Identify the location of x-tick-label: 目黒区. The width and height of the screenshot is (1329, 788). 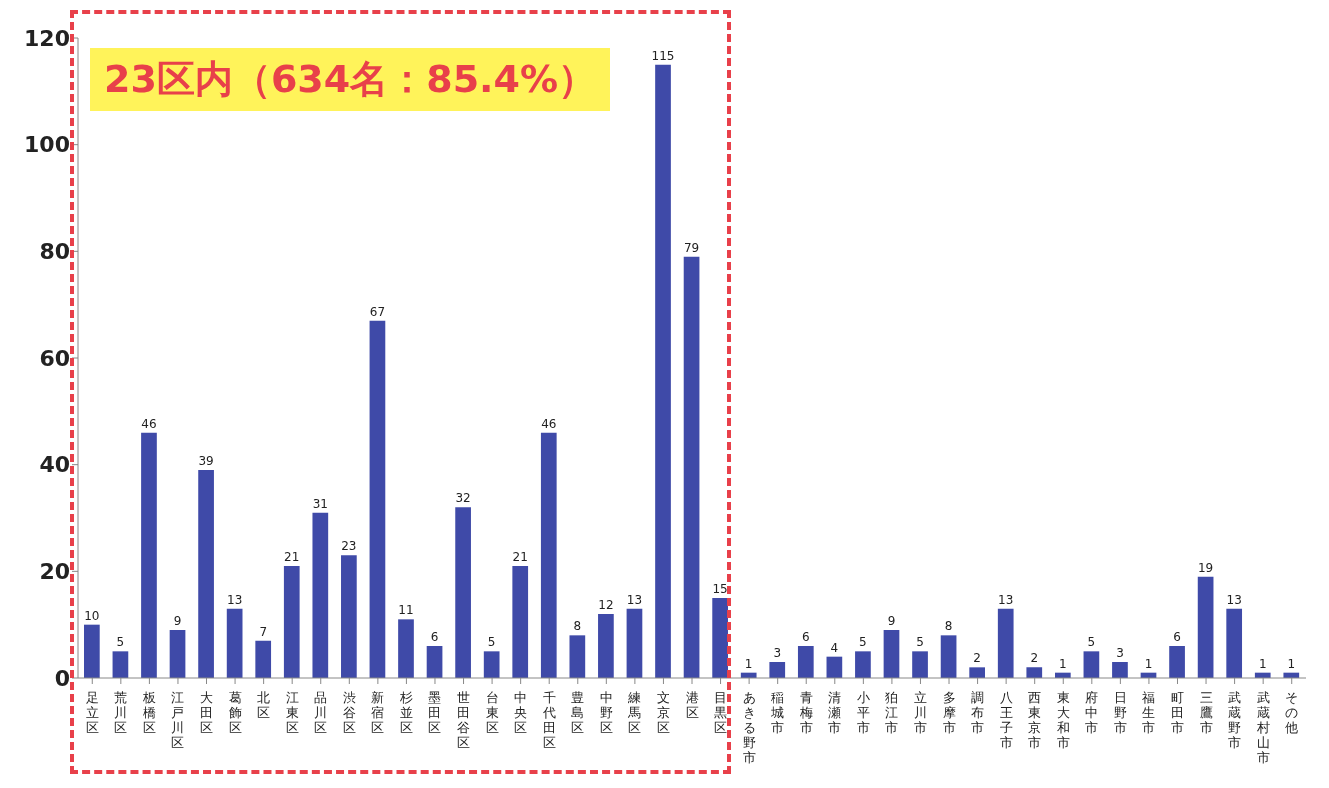
(721, 712).